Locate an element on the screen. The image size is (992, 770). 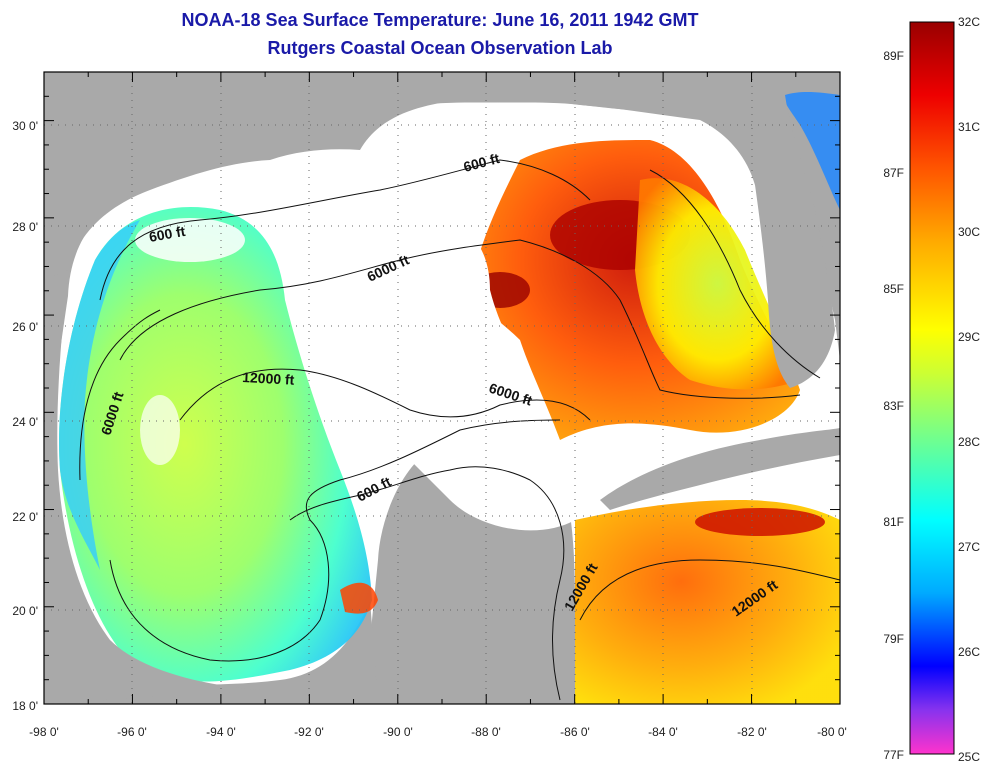
y-tick-label: 22 0' is located at coordinates (25, 517).